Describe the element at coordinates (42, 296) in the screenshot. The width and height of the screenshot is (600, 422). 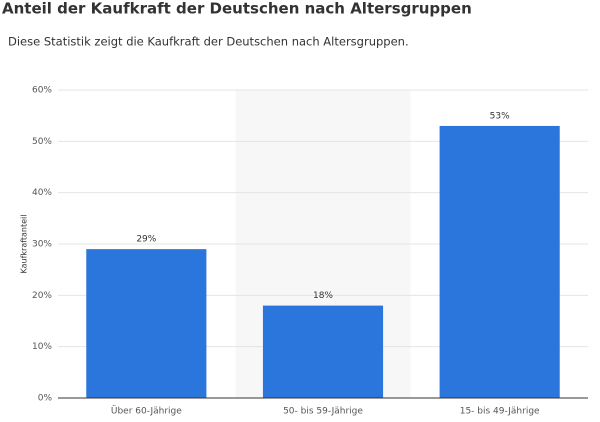
I see `y-tick-label: 20%` at that location.